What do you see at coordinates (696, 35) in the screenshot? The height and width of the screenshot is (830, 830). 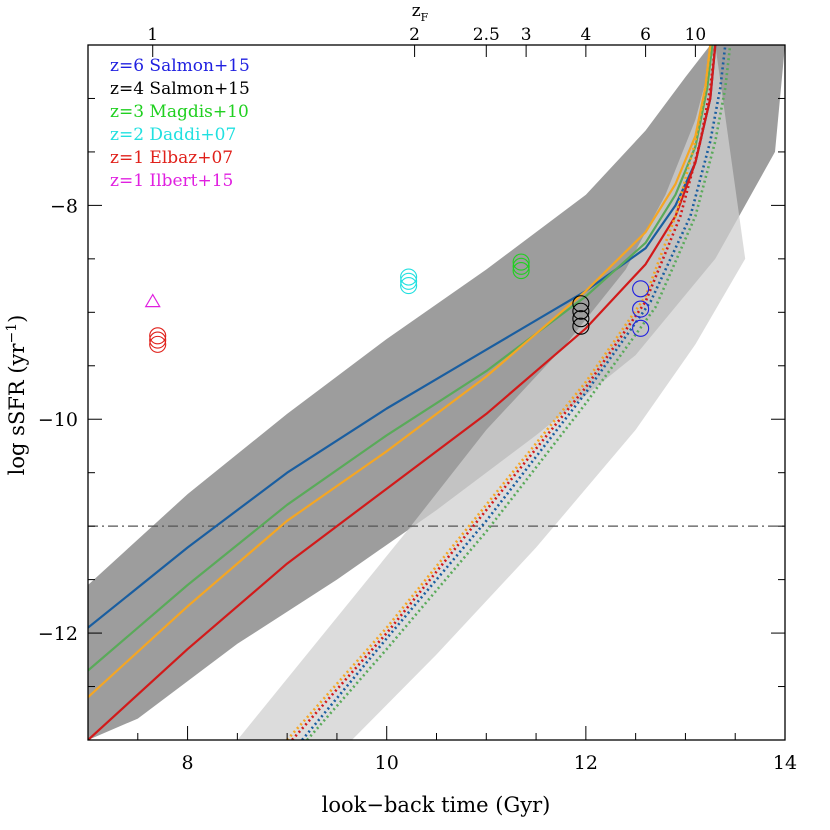 I see `top-tick-label: 10` at bounding box center [696, 35].